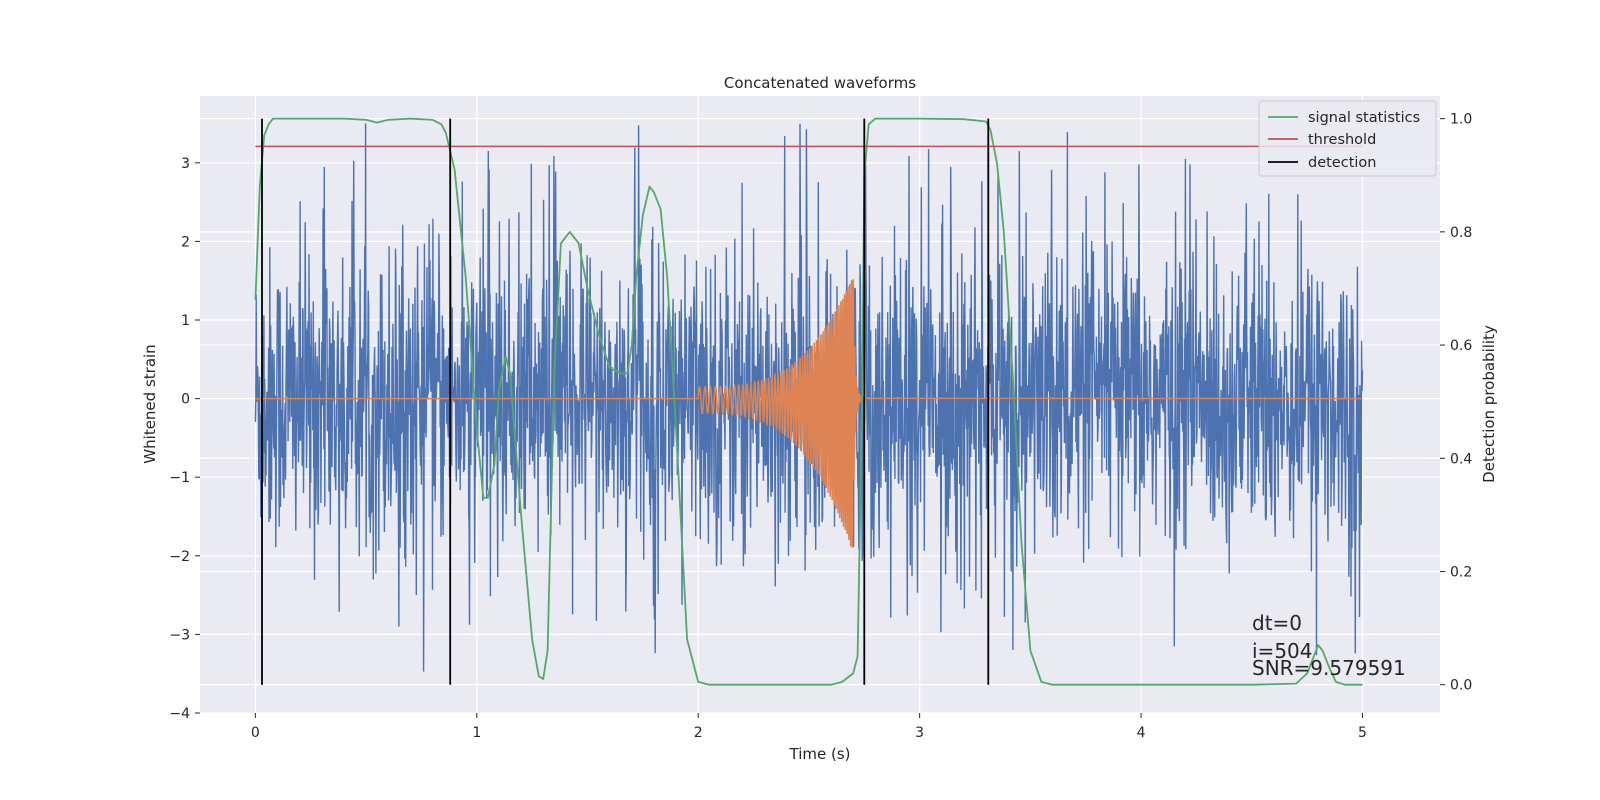 This screenshot has height=800, width=1600. Describe the element at coordinates (179, 635) in the screenshot. I see `y-tick-label: −3` at that location.